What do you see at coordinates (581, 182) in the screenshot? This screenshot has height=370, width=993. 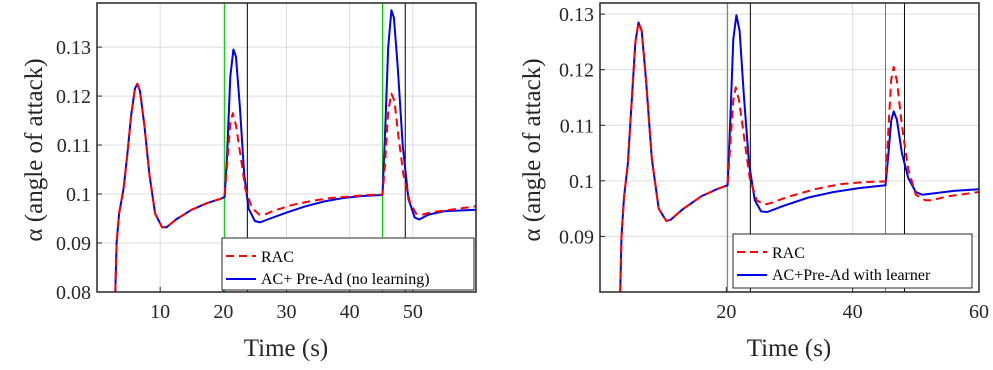 I see `right-y-tick-label: 0.1` at bounding box center [581, 182].